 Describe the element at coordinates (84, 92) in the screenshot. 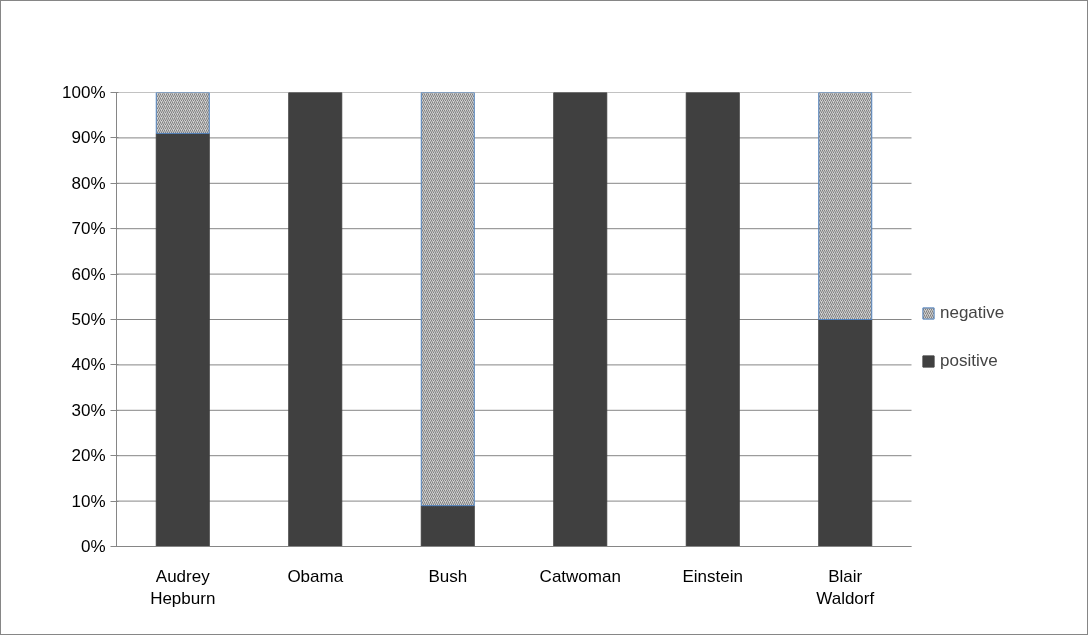

I see `y-tick-label: 100%` at that location.